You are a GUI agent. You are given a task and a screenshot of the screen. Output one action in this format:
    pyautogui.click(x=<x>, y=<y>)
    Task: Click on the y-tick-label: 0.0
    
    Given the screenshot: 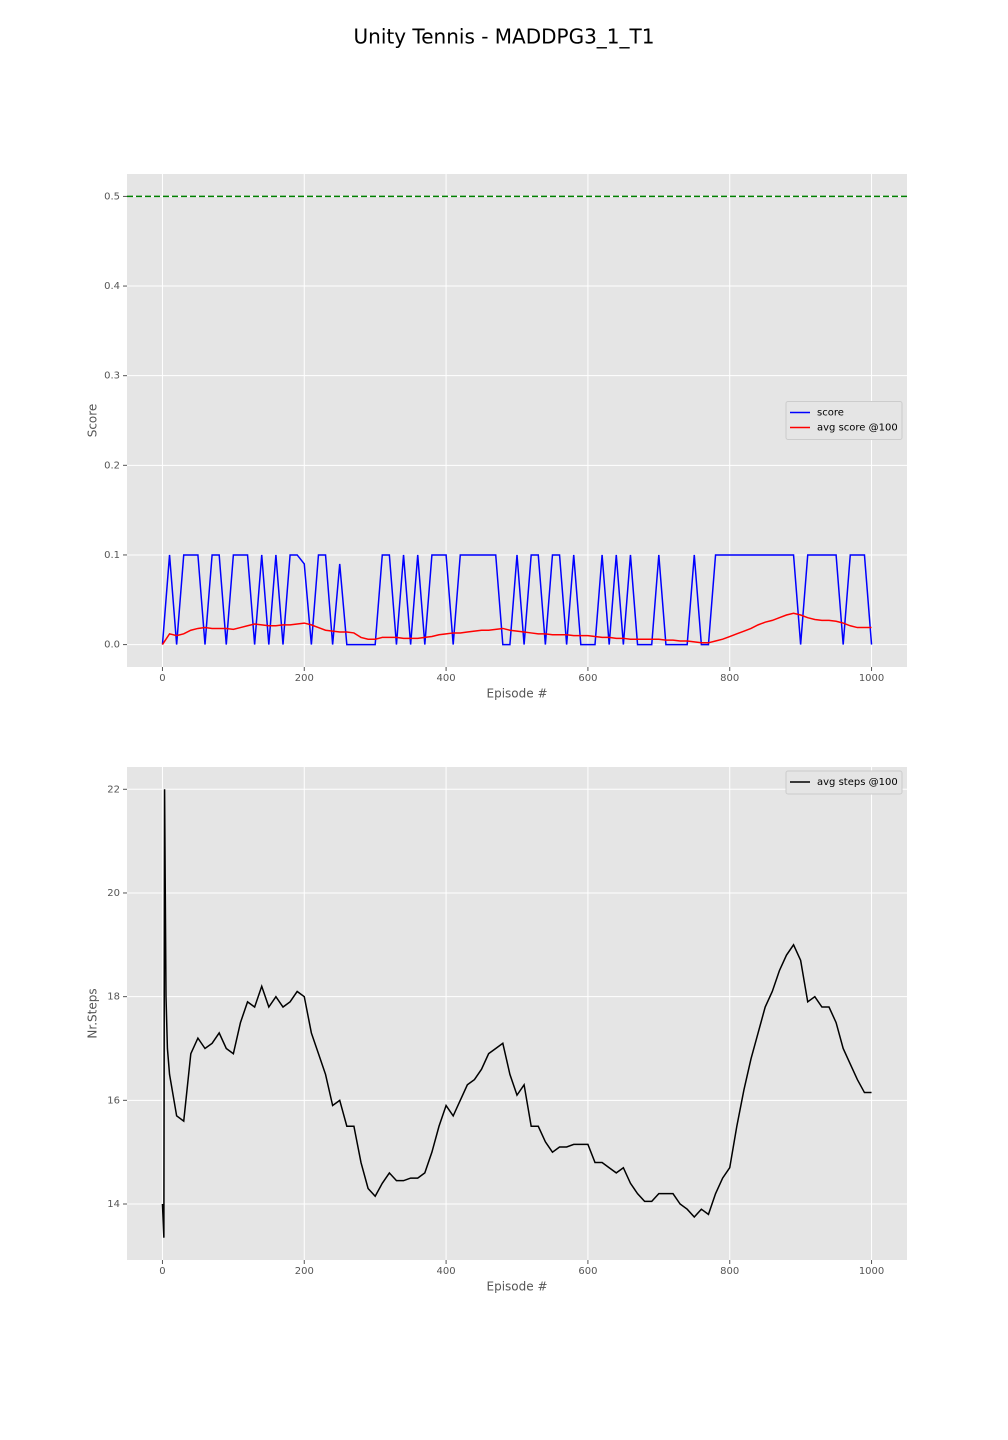 What is the action you would take?
    pyautogui.click(x=112, y=645)
    